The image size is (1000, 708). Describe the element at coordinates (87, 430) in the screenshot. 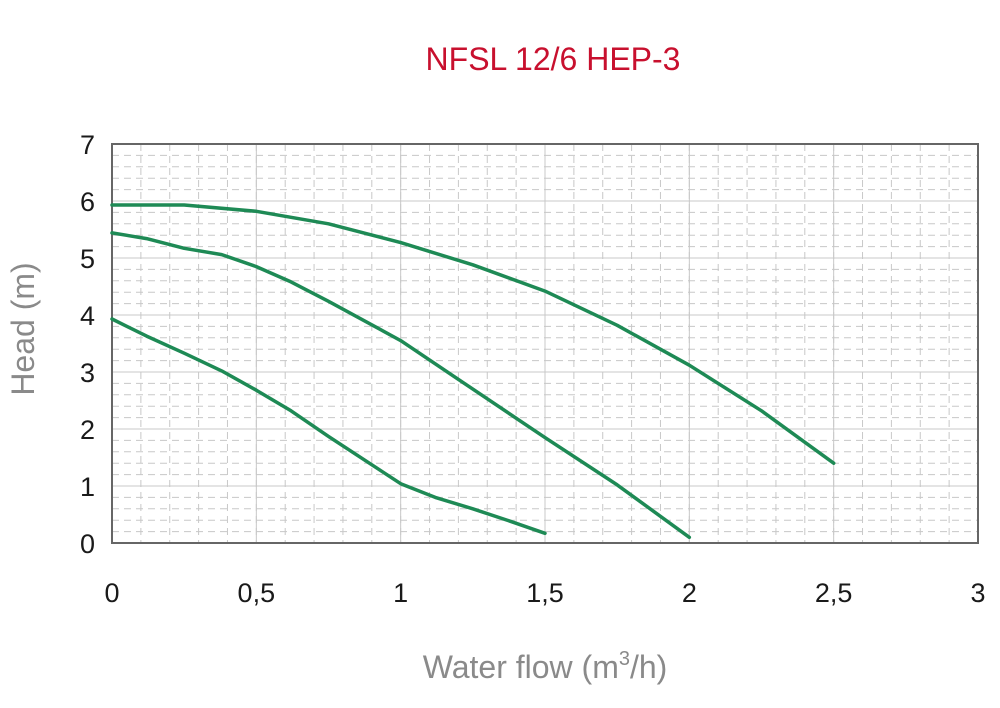

I see `y-tick-label: 2` at that location.